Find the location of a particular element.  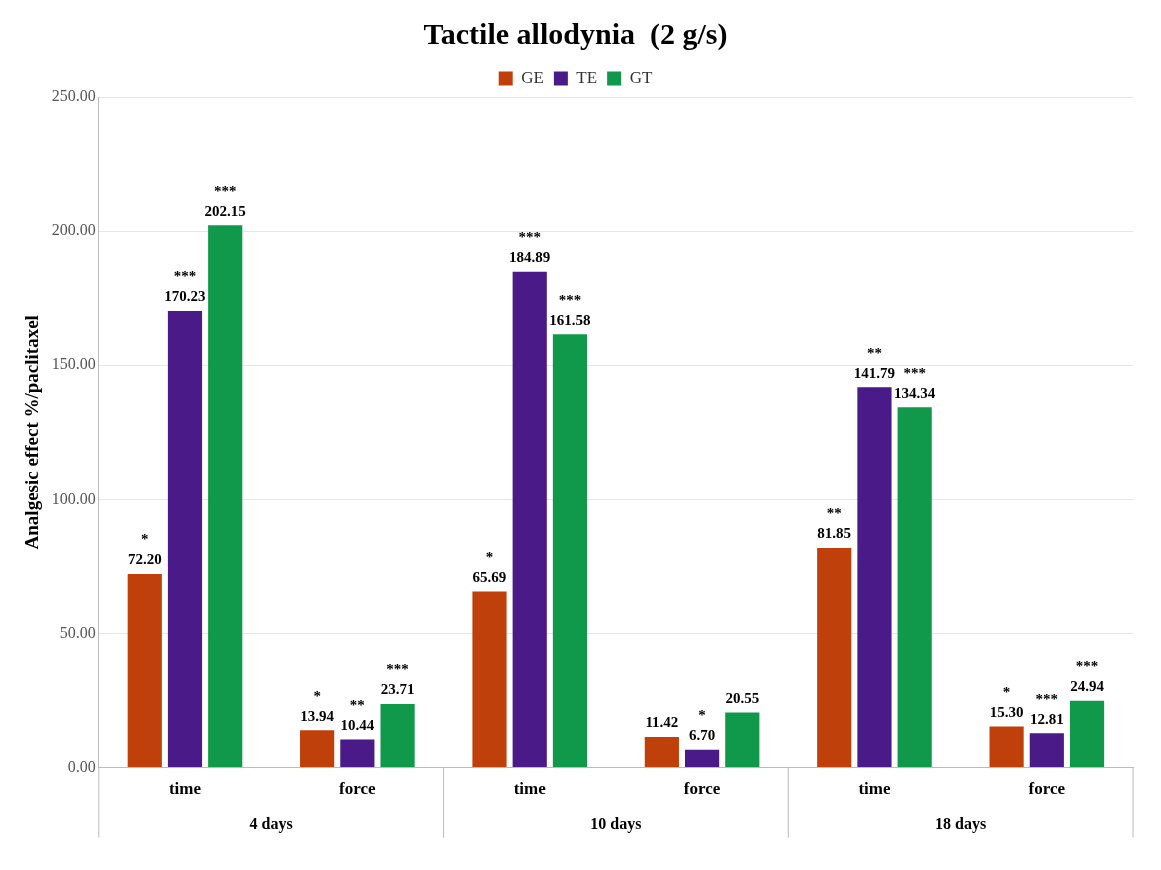

data-label: *** 23.71 is located at coordinates (397, 679).